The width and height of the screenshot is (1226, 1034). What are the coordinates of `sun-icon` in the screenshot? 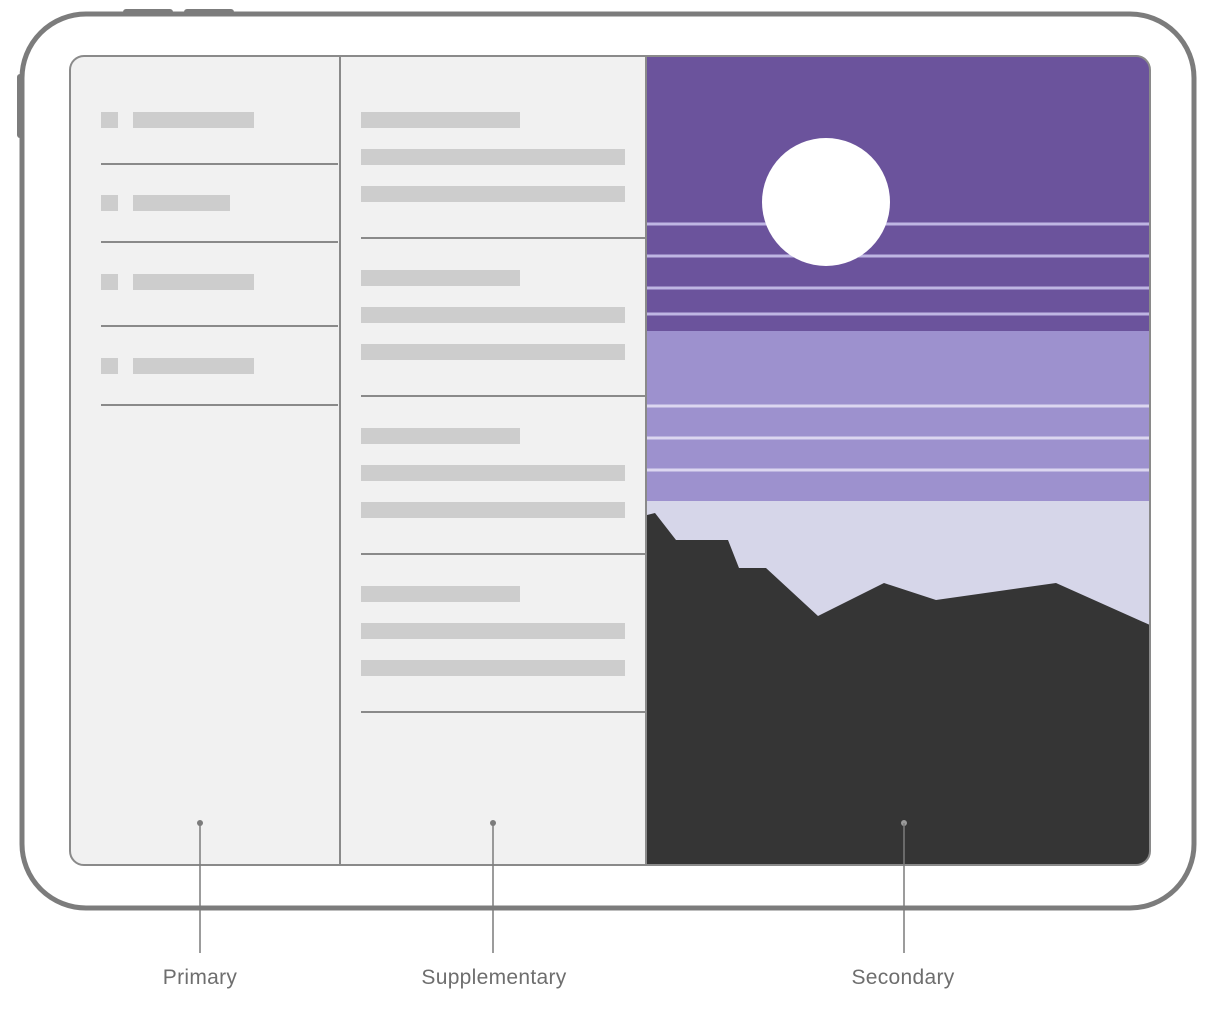 It's located at (826, 202).